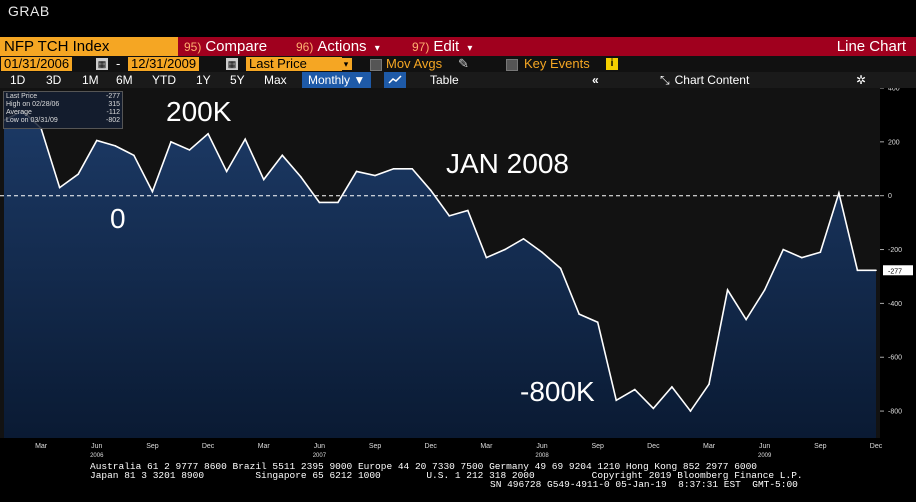 The height and width of the screenshot is (502, 916). What do you see at coordinates (275, 80) in the screenshot?
I see `period-max: Max` at bounding box center [275, 80].